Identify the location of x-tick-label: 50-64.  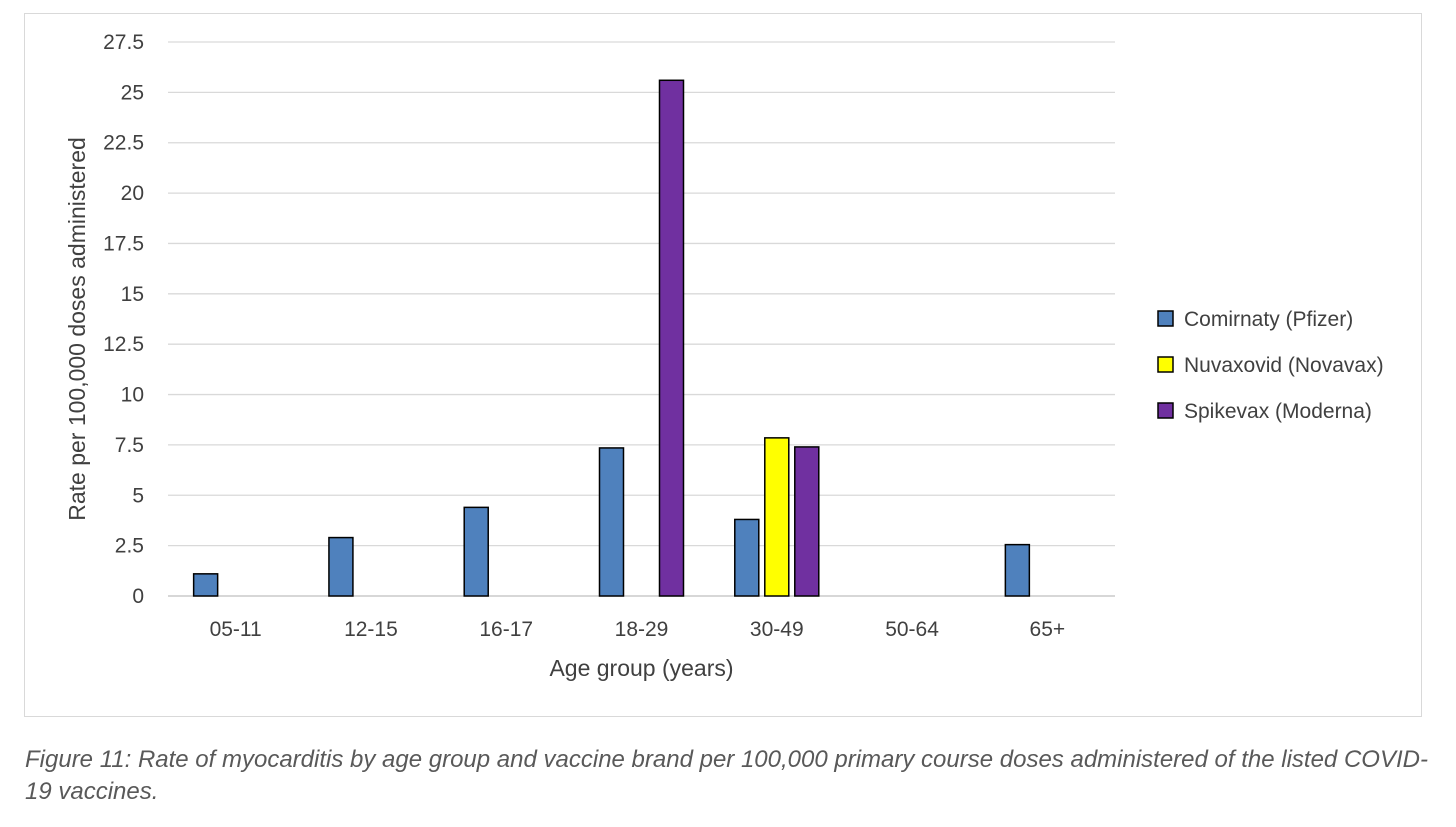
(912, 629).